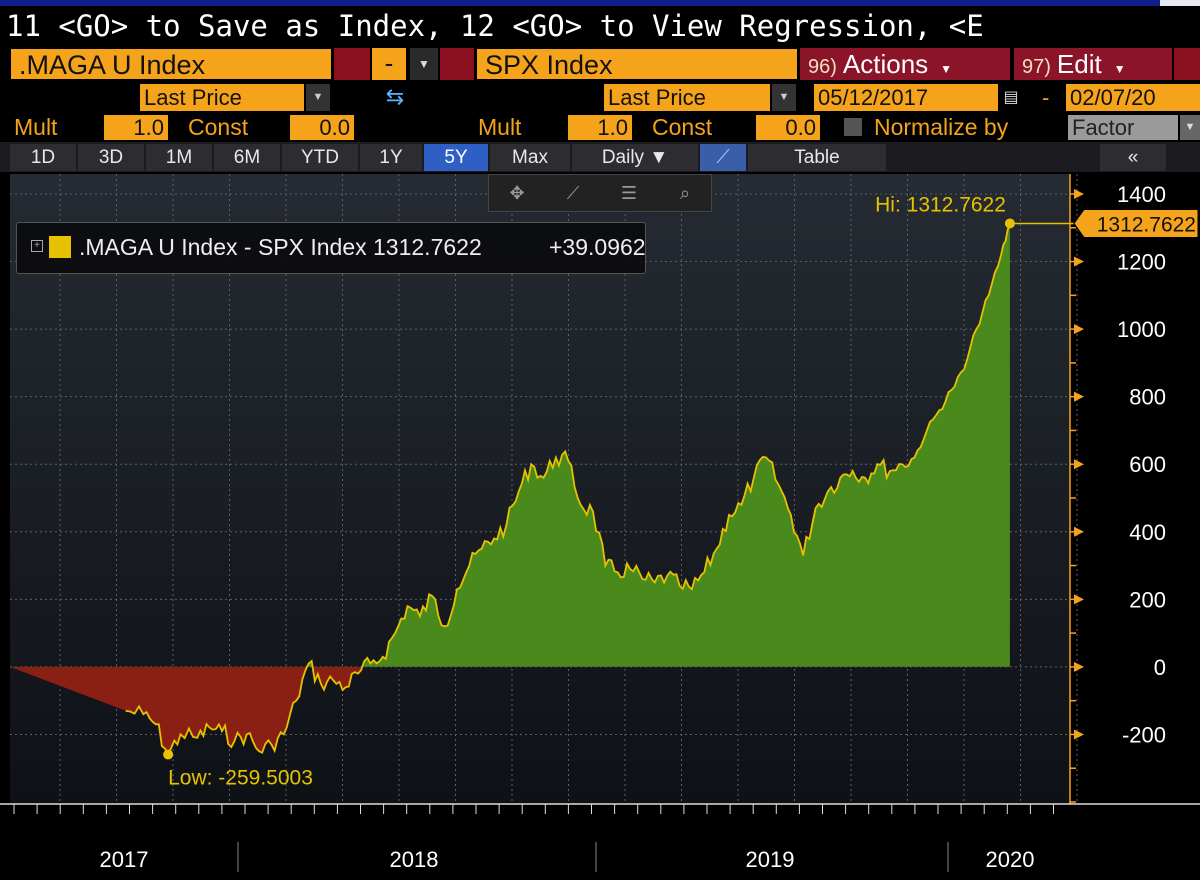 This screenshot has width=1200, height=880. What do you see at coordinates (1147, 397) in the screenshot?
I see `y-tick-label: 800` at bounding box center [1147, 397].